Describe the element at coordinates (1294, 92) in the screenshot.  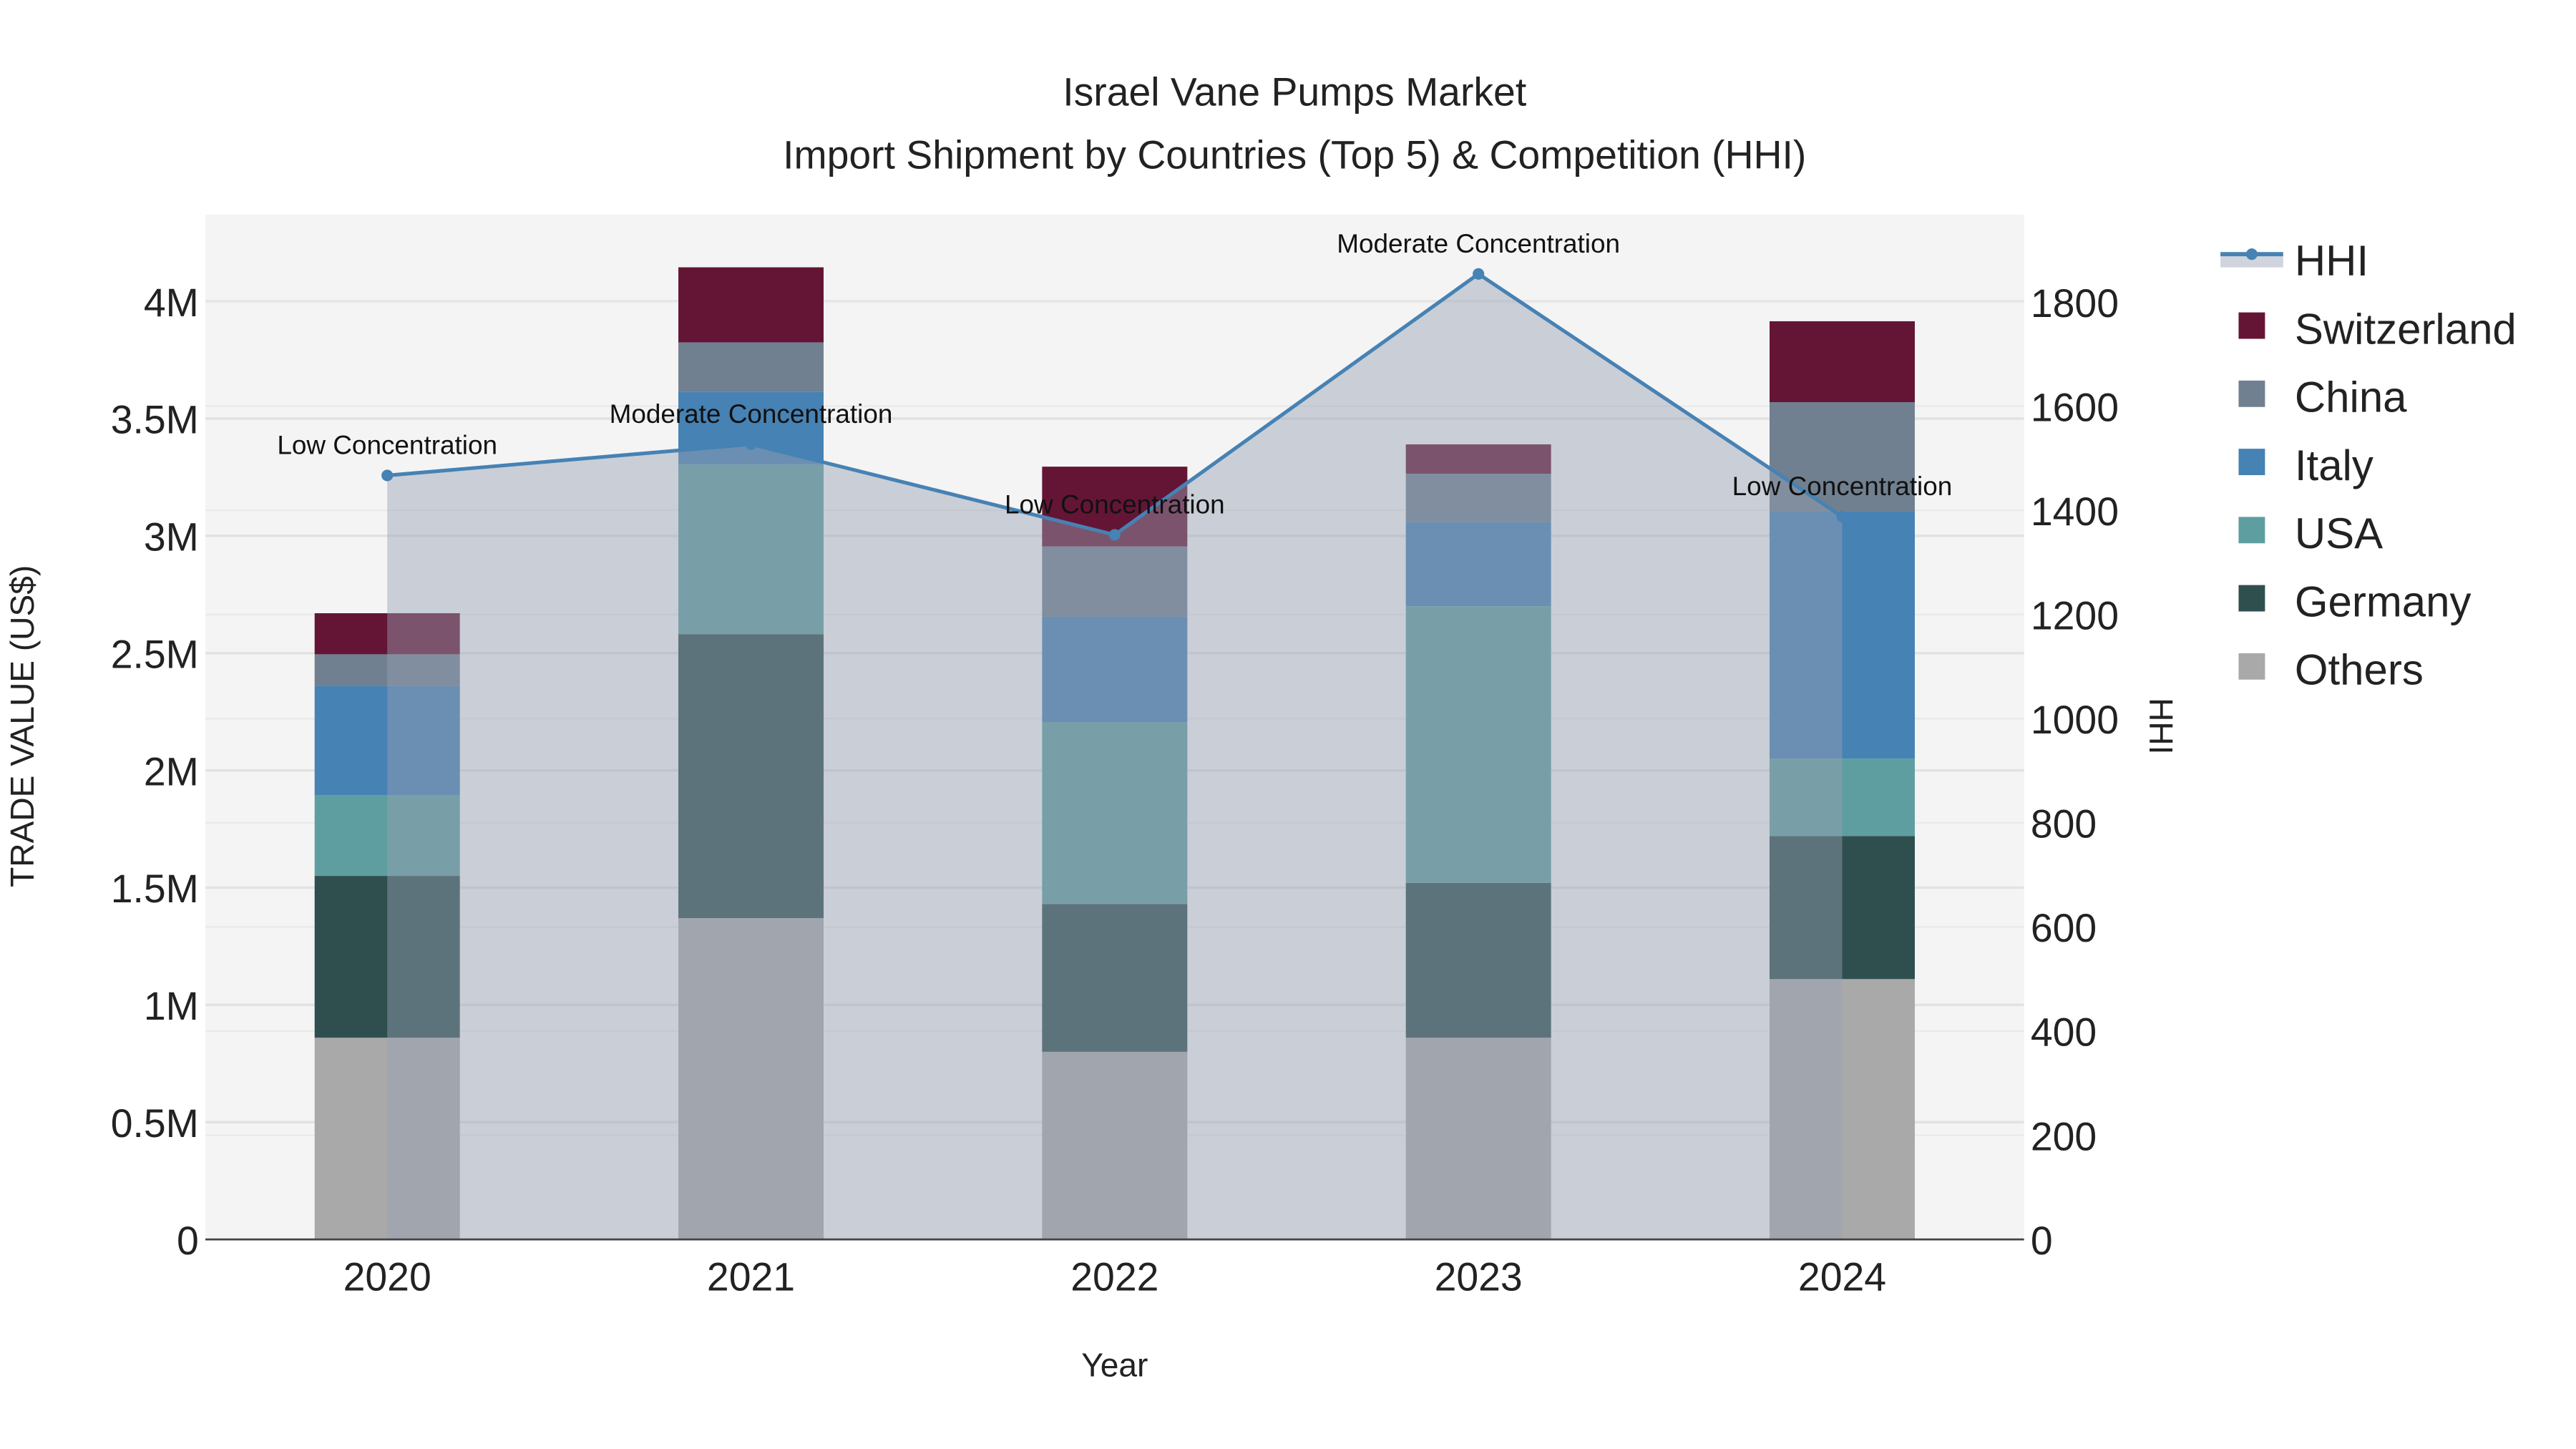
I see `chart-title: Israel Vane Pumps Market` at that location.